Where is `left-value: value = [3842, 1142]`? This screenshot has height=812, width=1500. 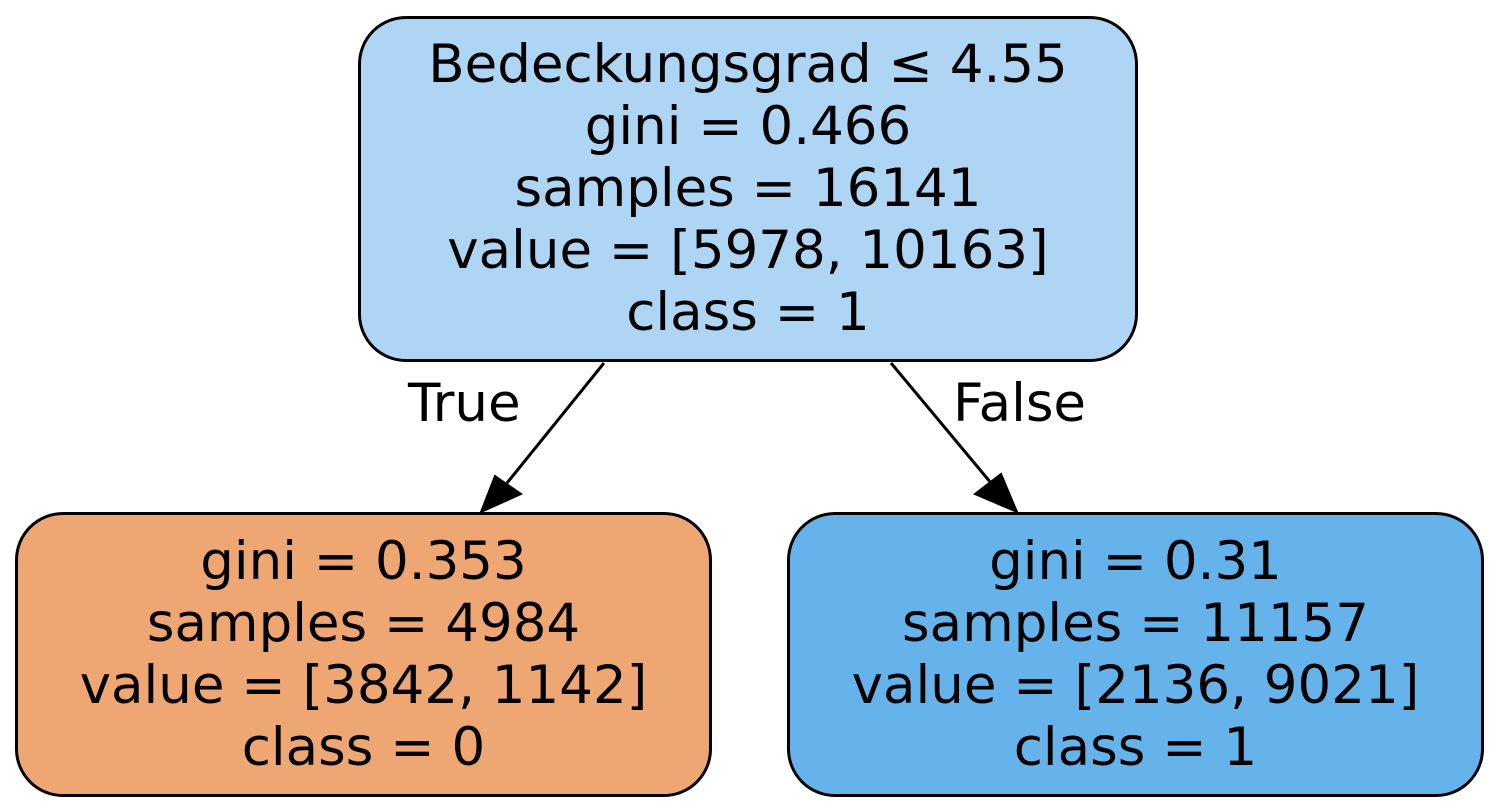 left-value: value = [3842, 1142] is located at coordinates (363, 685).